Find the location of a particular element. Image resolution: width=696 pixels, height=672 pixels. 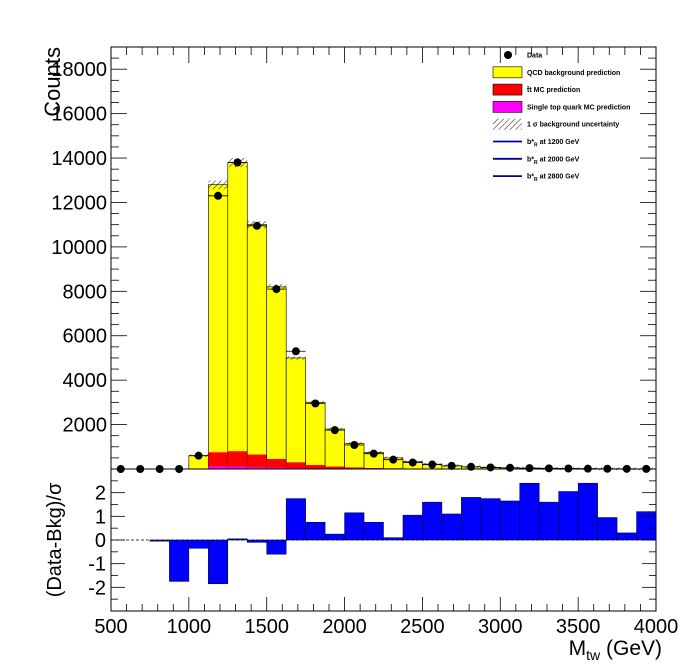

ratio-y-axis-title: (Data-Bkg)/σ is located at coordinates (55, 539).